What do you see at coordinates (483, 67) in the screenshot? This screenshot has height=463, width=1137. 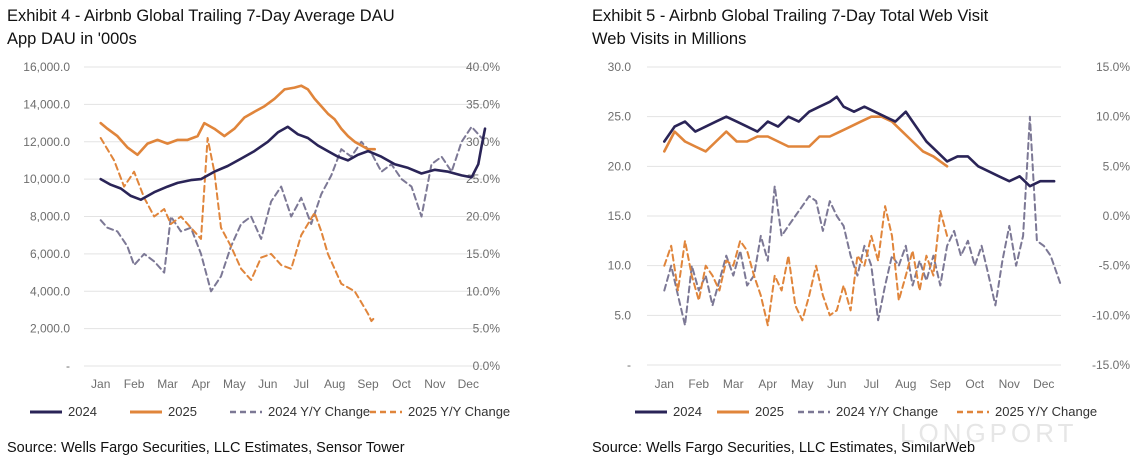 I see `y-right-tick-label: 40.0%` at bounding box center [483, 67].